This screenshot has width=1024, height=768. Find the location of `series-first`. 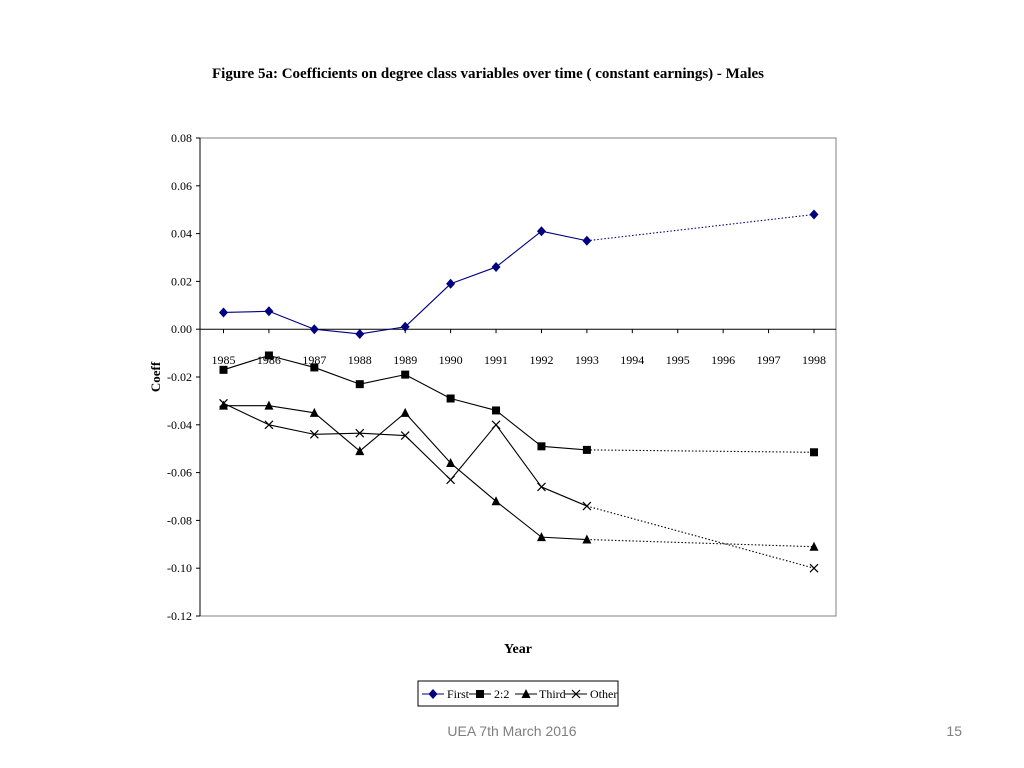

series-first is located at coordinates (519, 274).